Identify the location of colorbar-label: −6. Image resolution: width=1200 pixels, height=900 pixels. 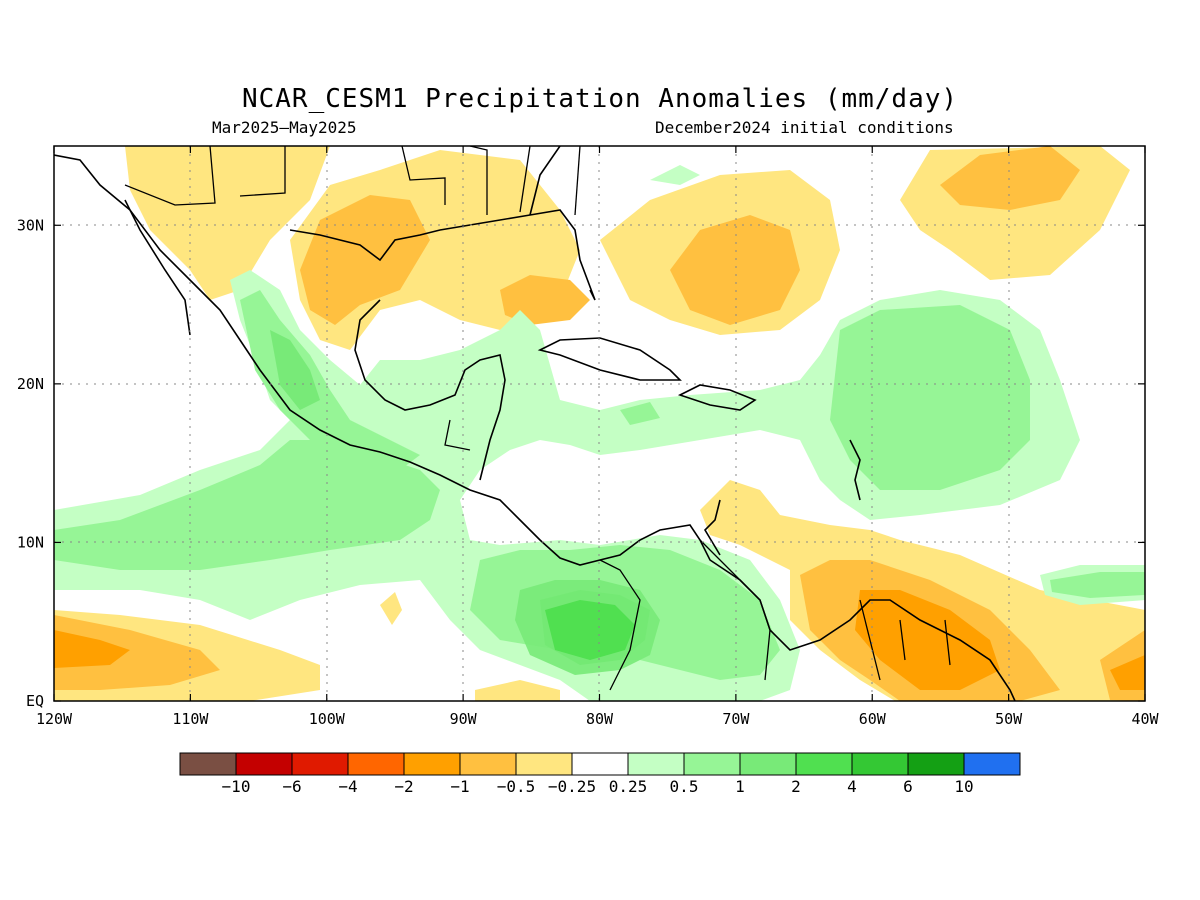
(291, 786).